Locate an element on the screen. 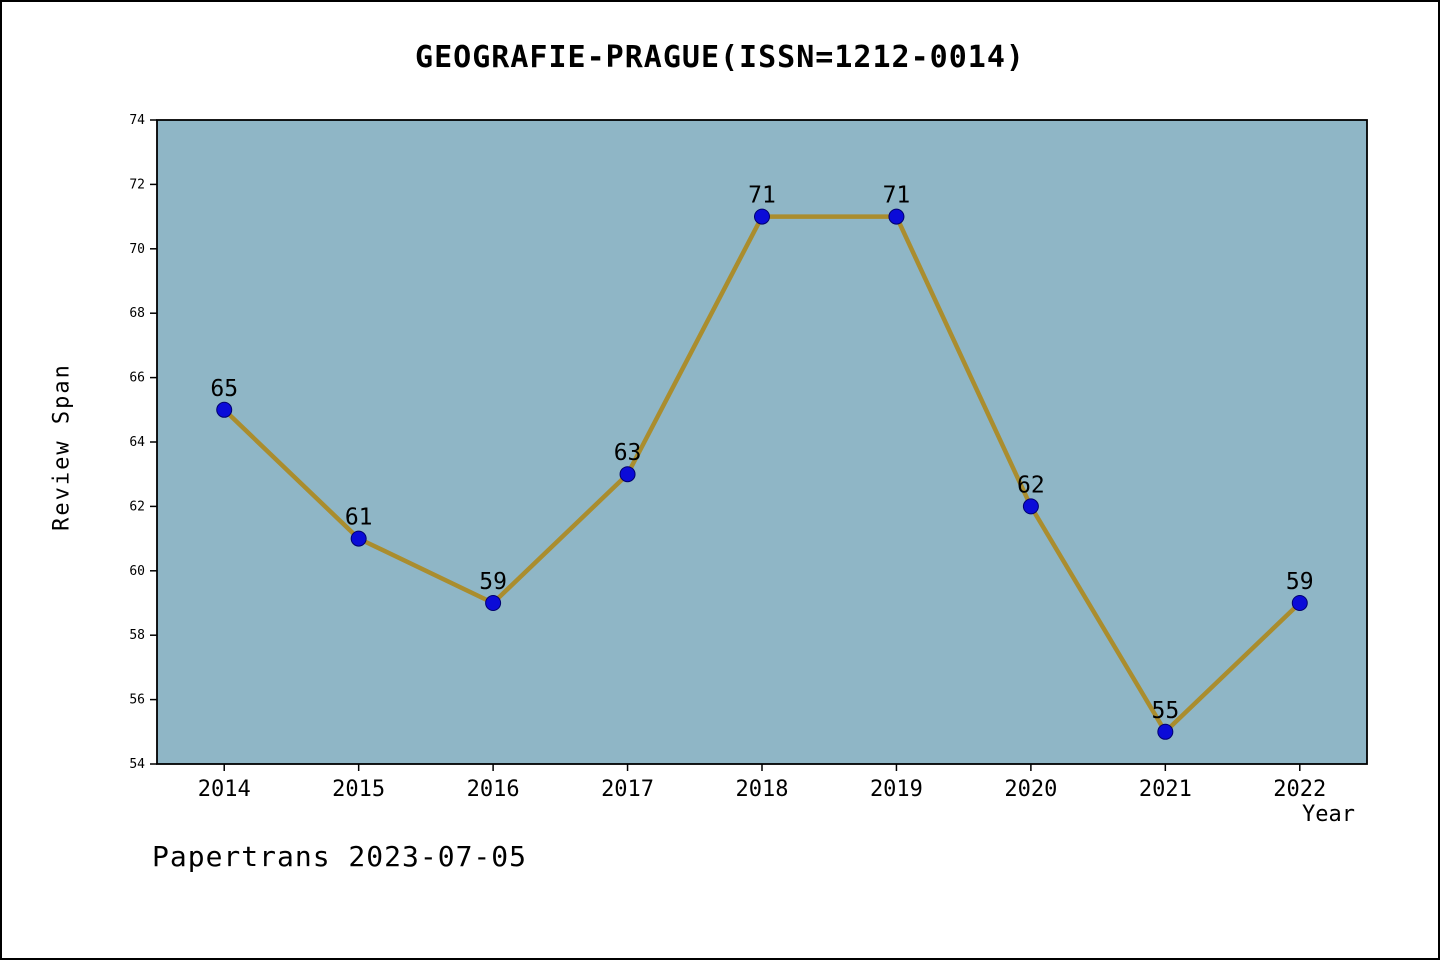  y-tick-label: 60 is located at coordinates (137, 571).